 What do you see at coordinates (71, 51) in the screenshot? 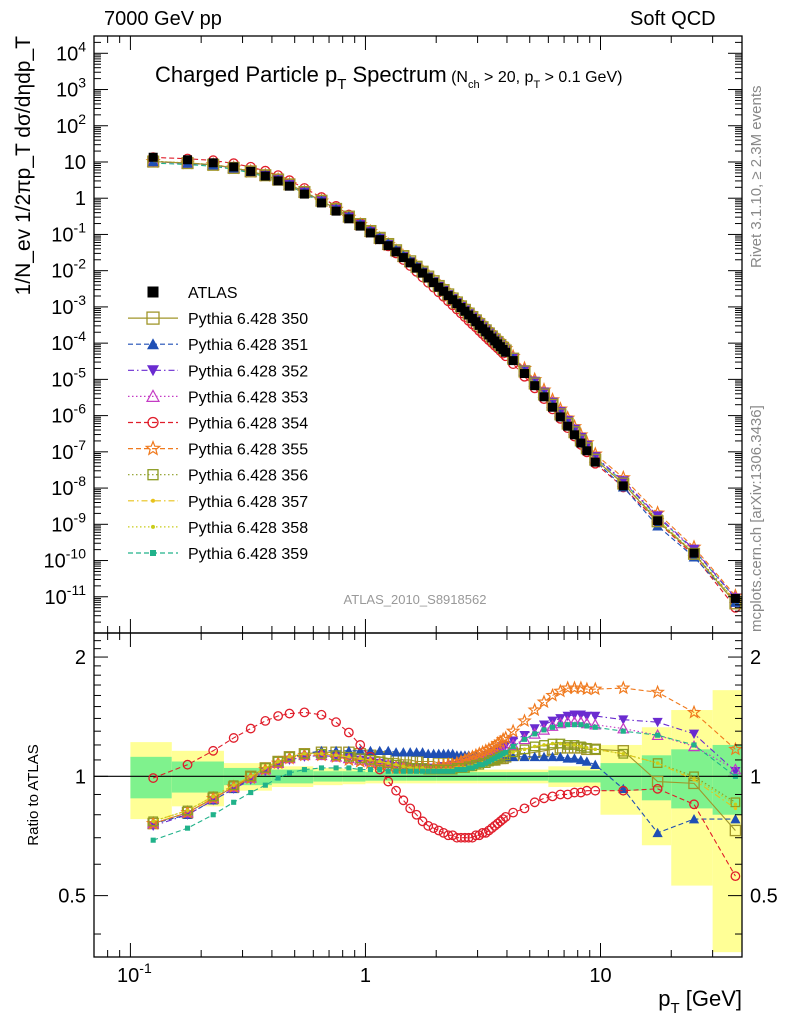
I see `y-tick-label: 10⁴` at bounding box center [71, 51].